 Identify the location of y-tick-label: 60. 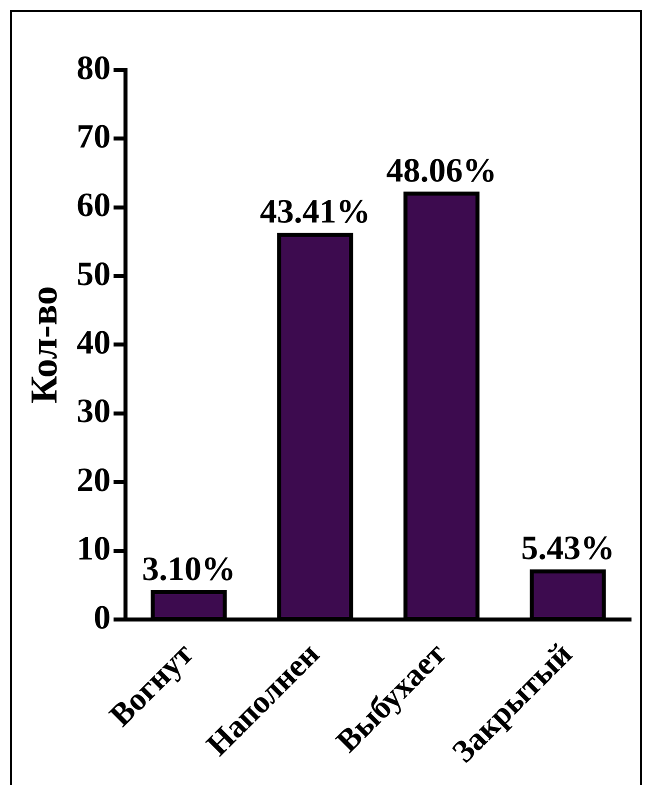
(93, 205).